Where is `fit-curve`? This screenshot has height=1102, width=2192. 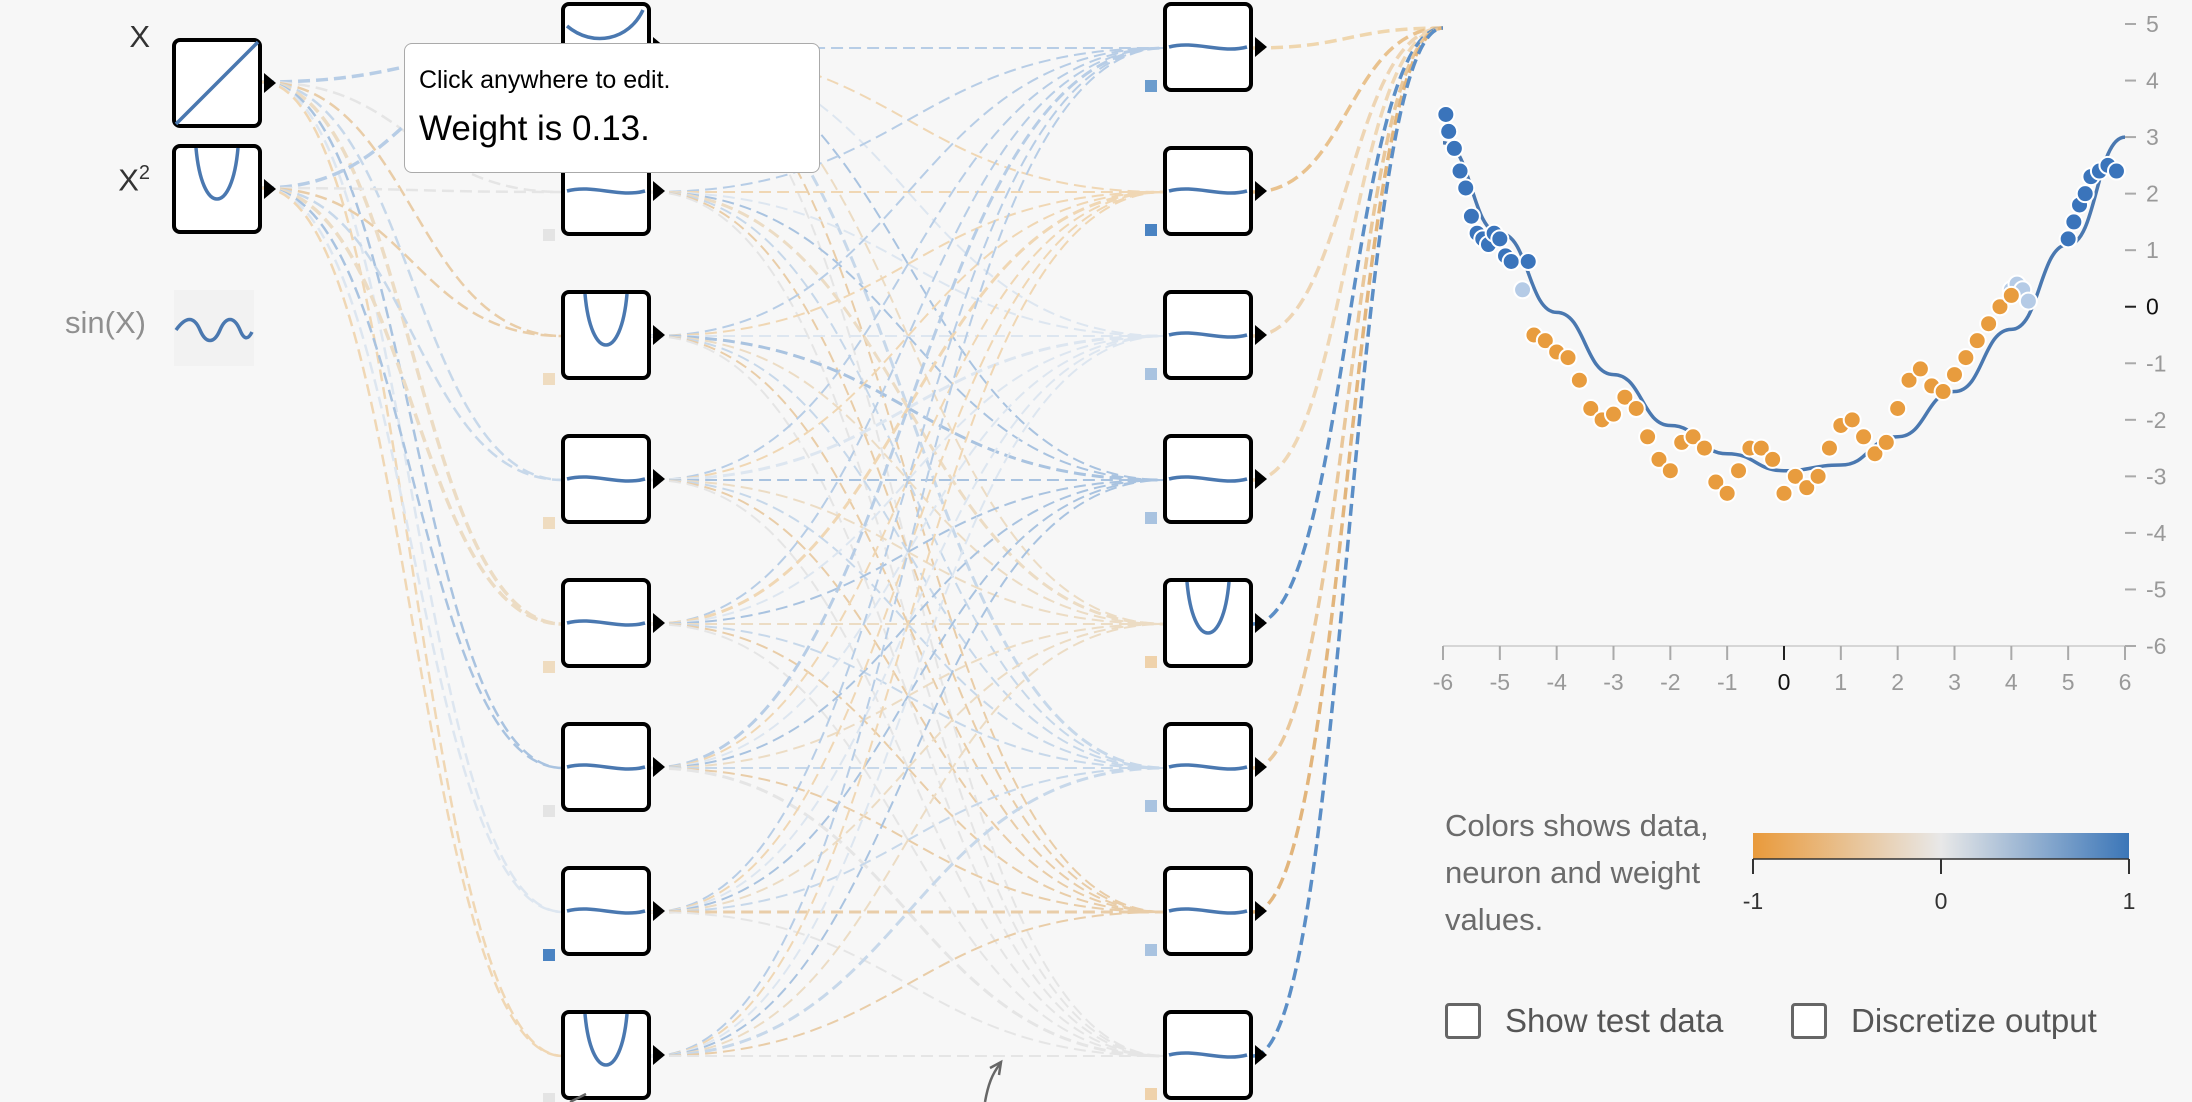
fit-curve is located at coordinates (1784, 304).